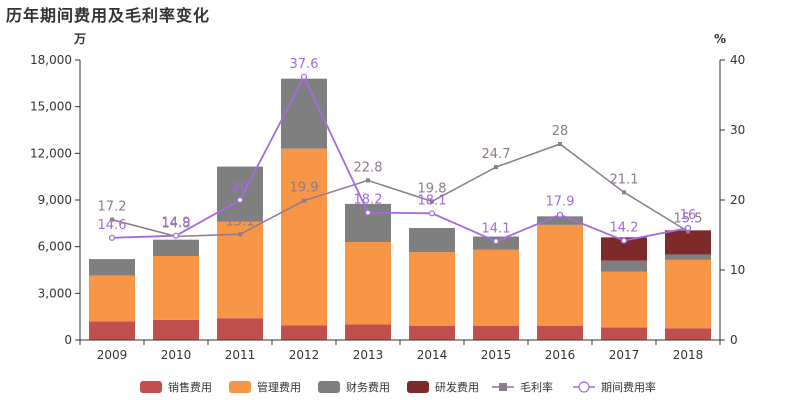 The width and height of the screenshot is (800, 400). I want to click on line-1-data-label: 14.6, so click(112, 225).